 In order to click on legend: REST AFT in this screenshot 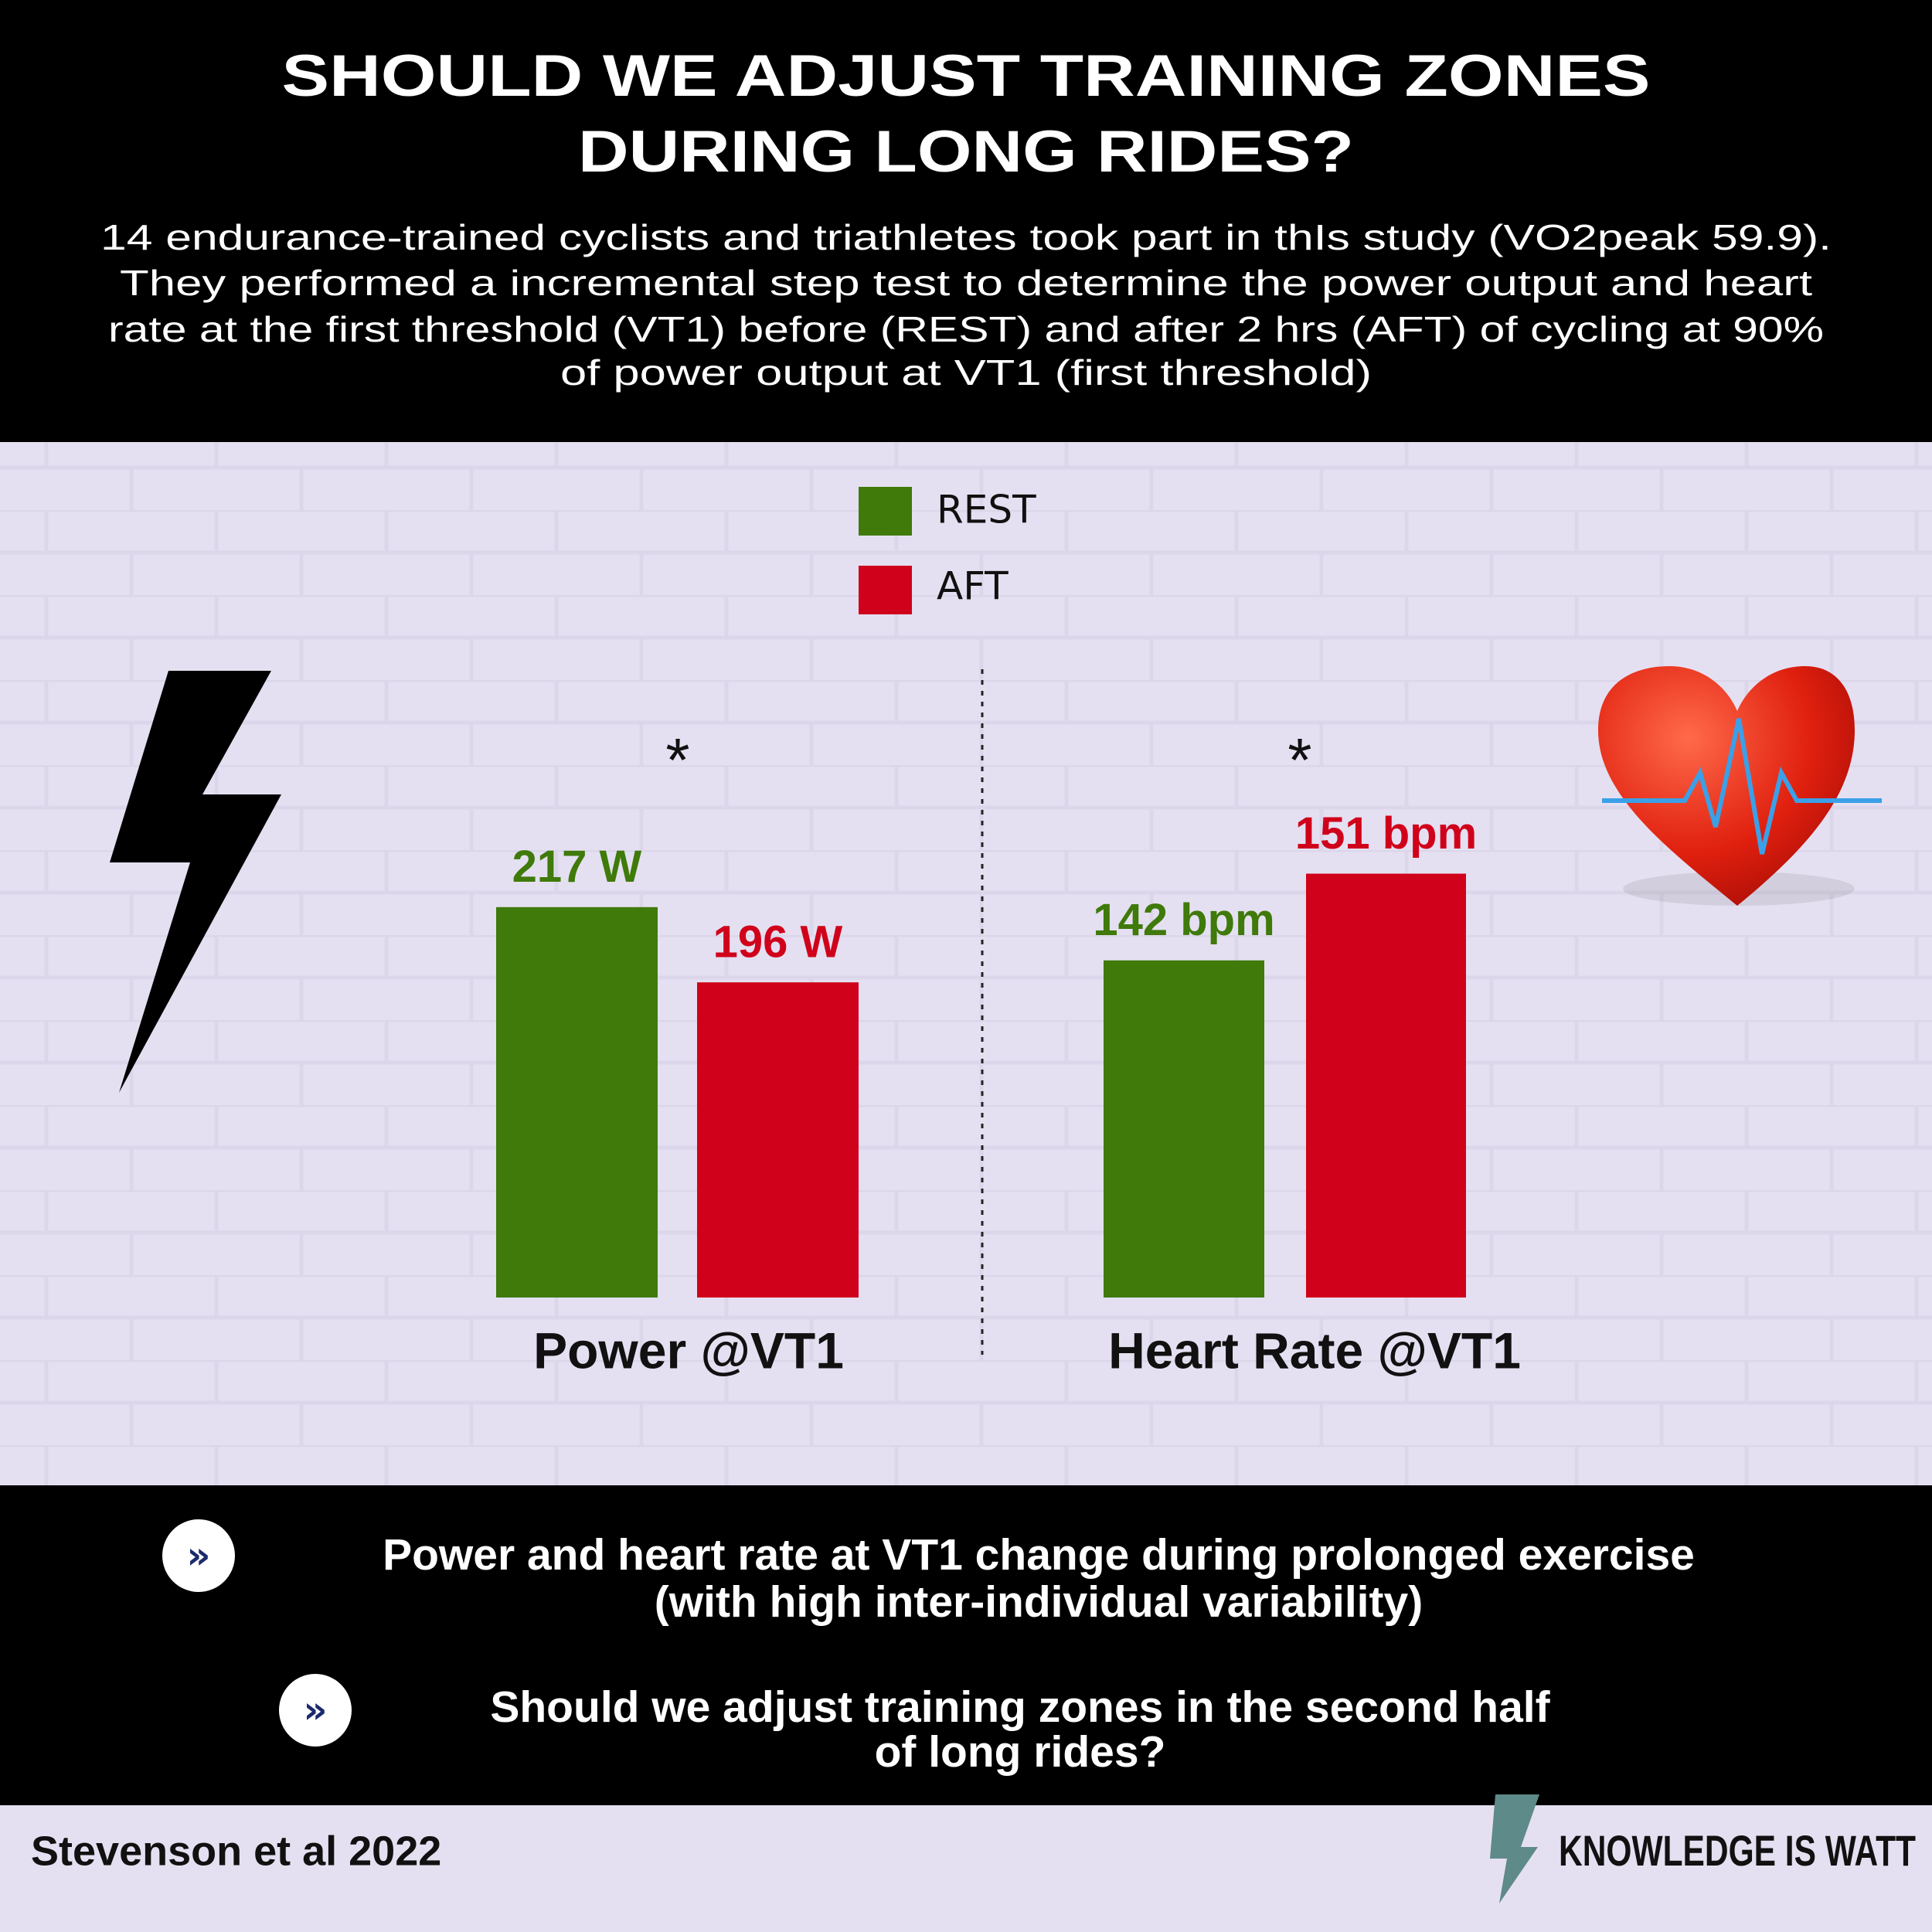, I will do `click(948, 550)`.